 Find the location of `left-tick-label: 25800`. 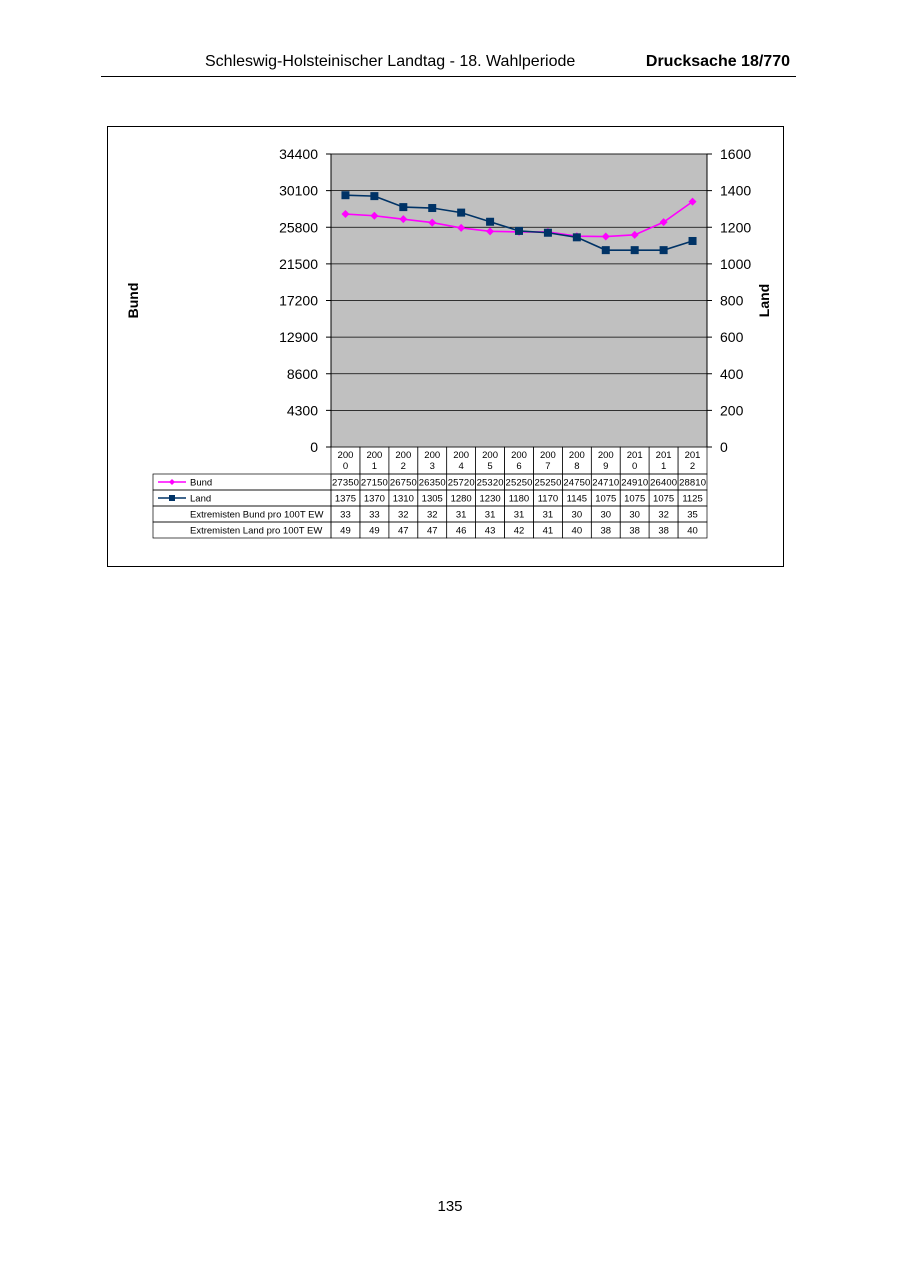

left-tick-label: 25800 is located at coordinates (298, 227).